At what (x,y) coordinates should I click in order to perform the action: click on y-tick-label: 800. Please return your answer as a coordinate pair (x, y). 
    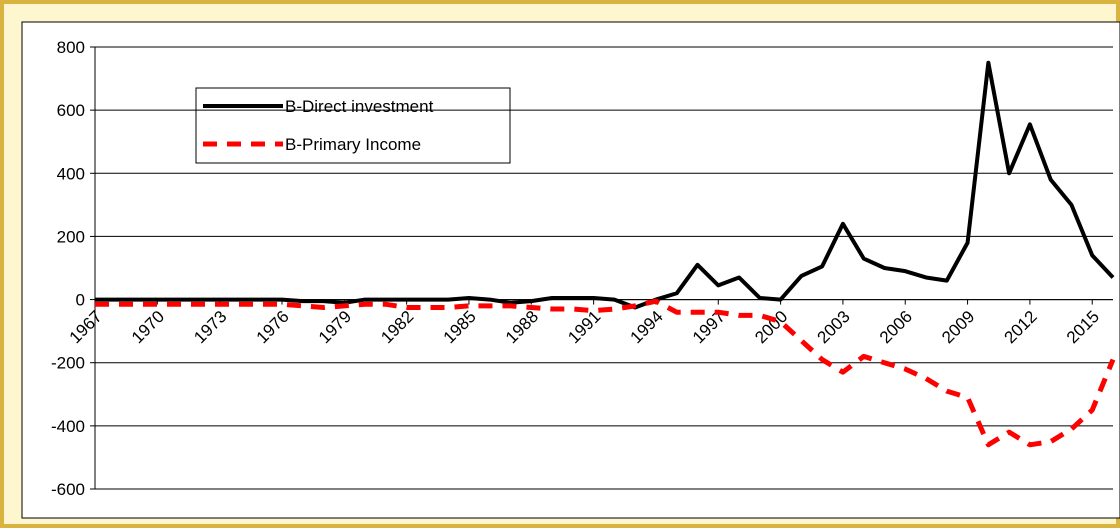
    Looking at the image, I should click on (71, 47).